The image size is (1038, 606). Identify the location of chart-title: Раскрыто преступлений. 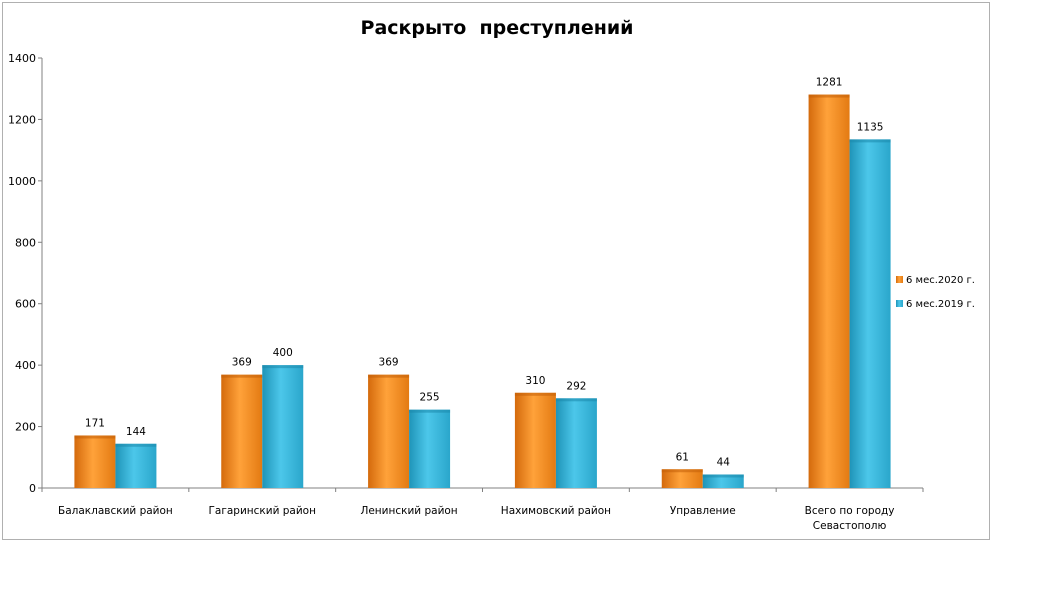
(497, 28).